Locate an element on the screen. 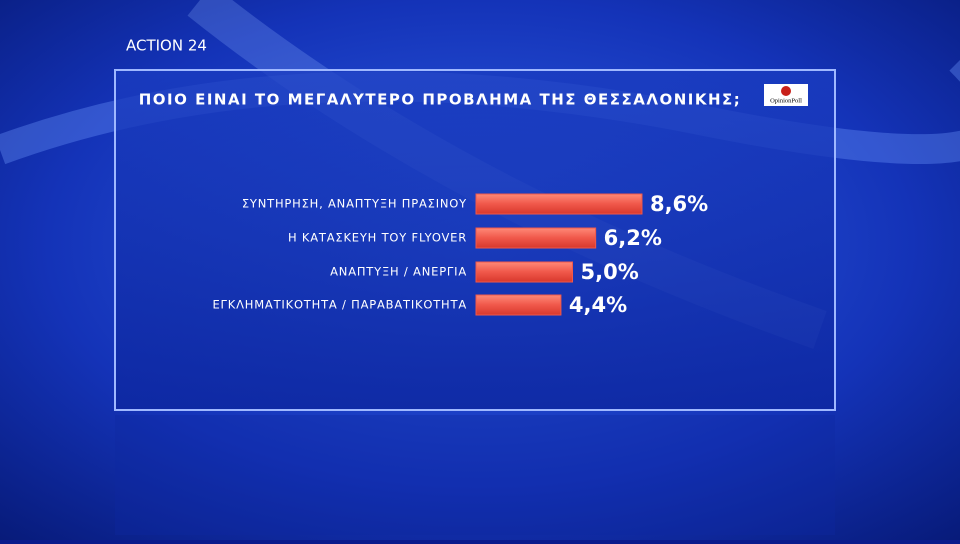 The height and width of the screenshot is (544, 960). category-label: ΕΓΚΛΗΜΑΤΙΚΟΤΗΤΑ / ΠΑΡΑΒΑΤΙΚΟΤΗΤΑ is located at coordinates (339, 305).